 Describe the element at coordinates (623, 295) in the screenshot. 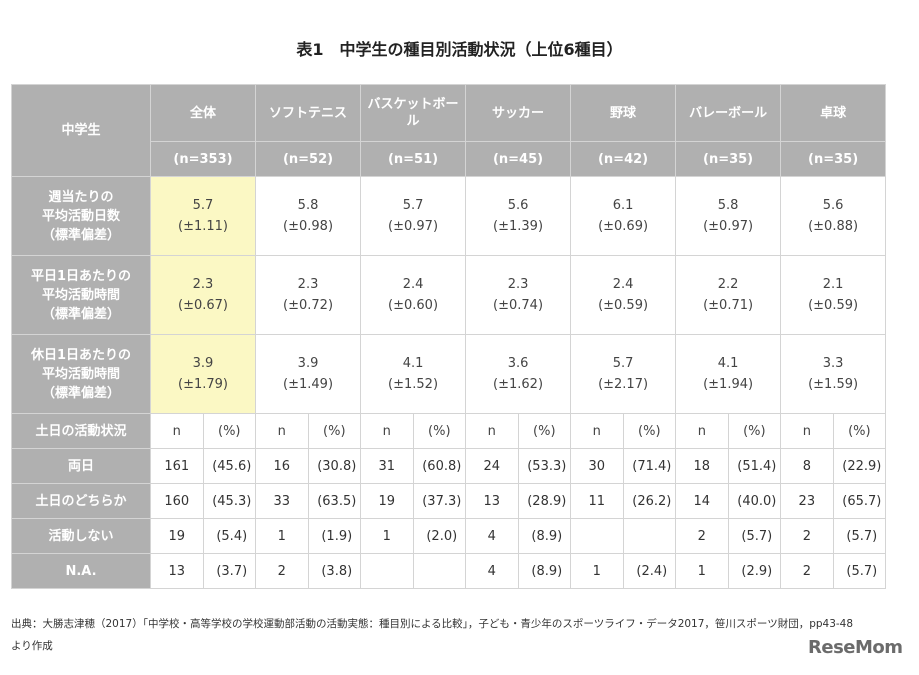

I see `stat-cell: 2.4 (±0.59)` at that location.